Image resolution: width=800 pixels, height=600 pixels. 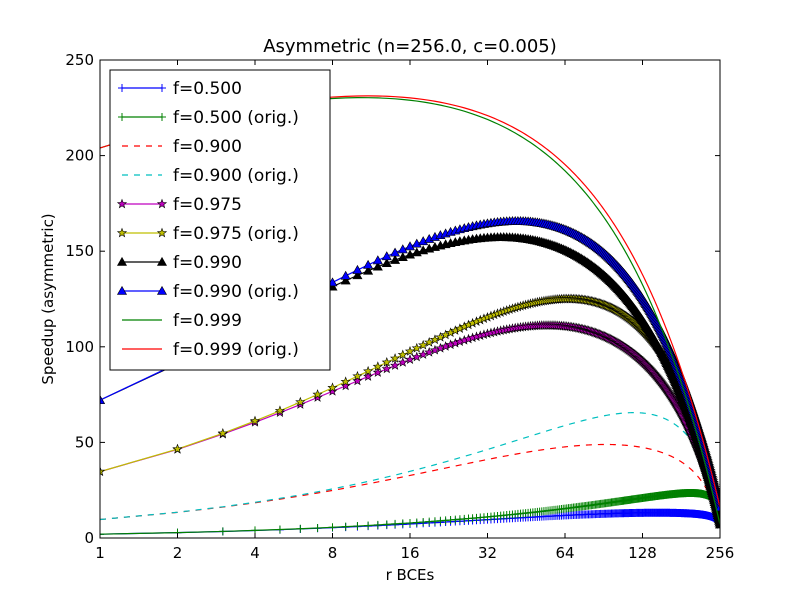 I want to click on chart-title: Asymmetric (n=256.0, c=0.005), so click(x=410, y=46).